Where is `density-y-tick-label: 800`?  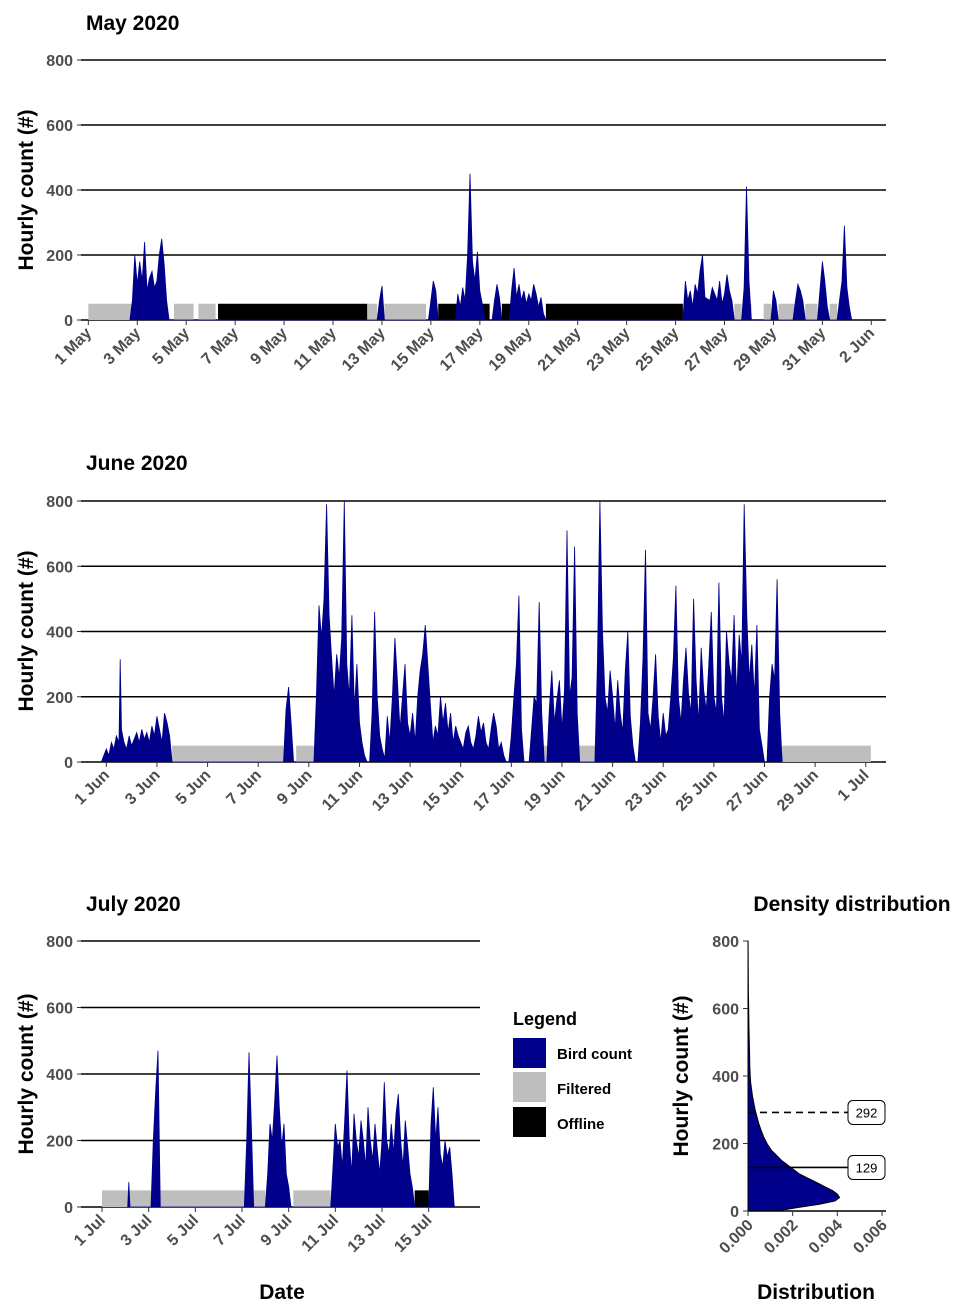
density-y-tick-label: 800 is located at coordinates (725, 942).